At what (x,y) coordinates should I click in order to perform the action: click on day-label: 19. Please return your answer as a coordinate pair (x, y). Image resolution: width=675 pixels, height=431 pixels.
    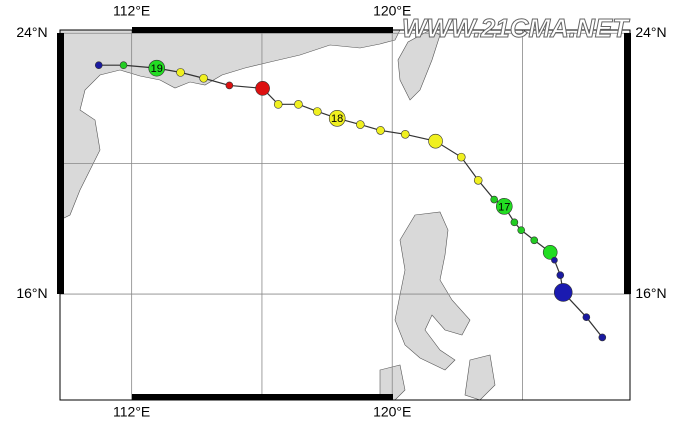
    Looking at the image, I should click on (157, 69).